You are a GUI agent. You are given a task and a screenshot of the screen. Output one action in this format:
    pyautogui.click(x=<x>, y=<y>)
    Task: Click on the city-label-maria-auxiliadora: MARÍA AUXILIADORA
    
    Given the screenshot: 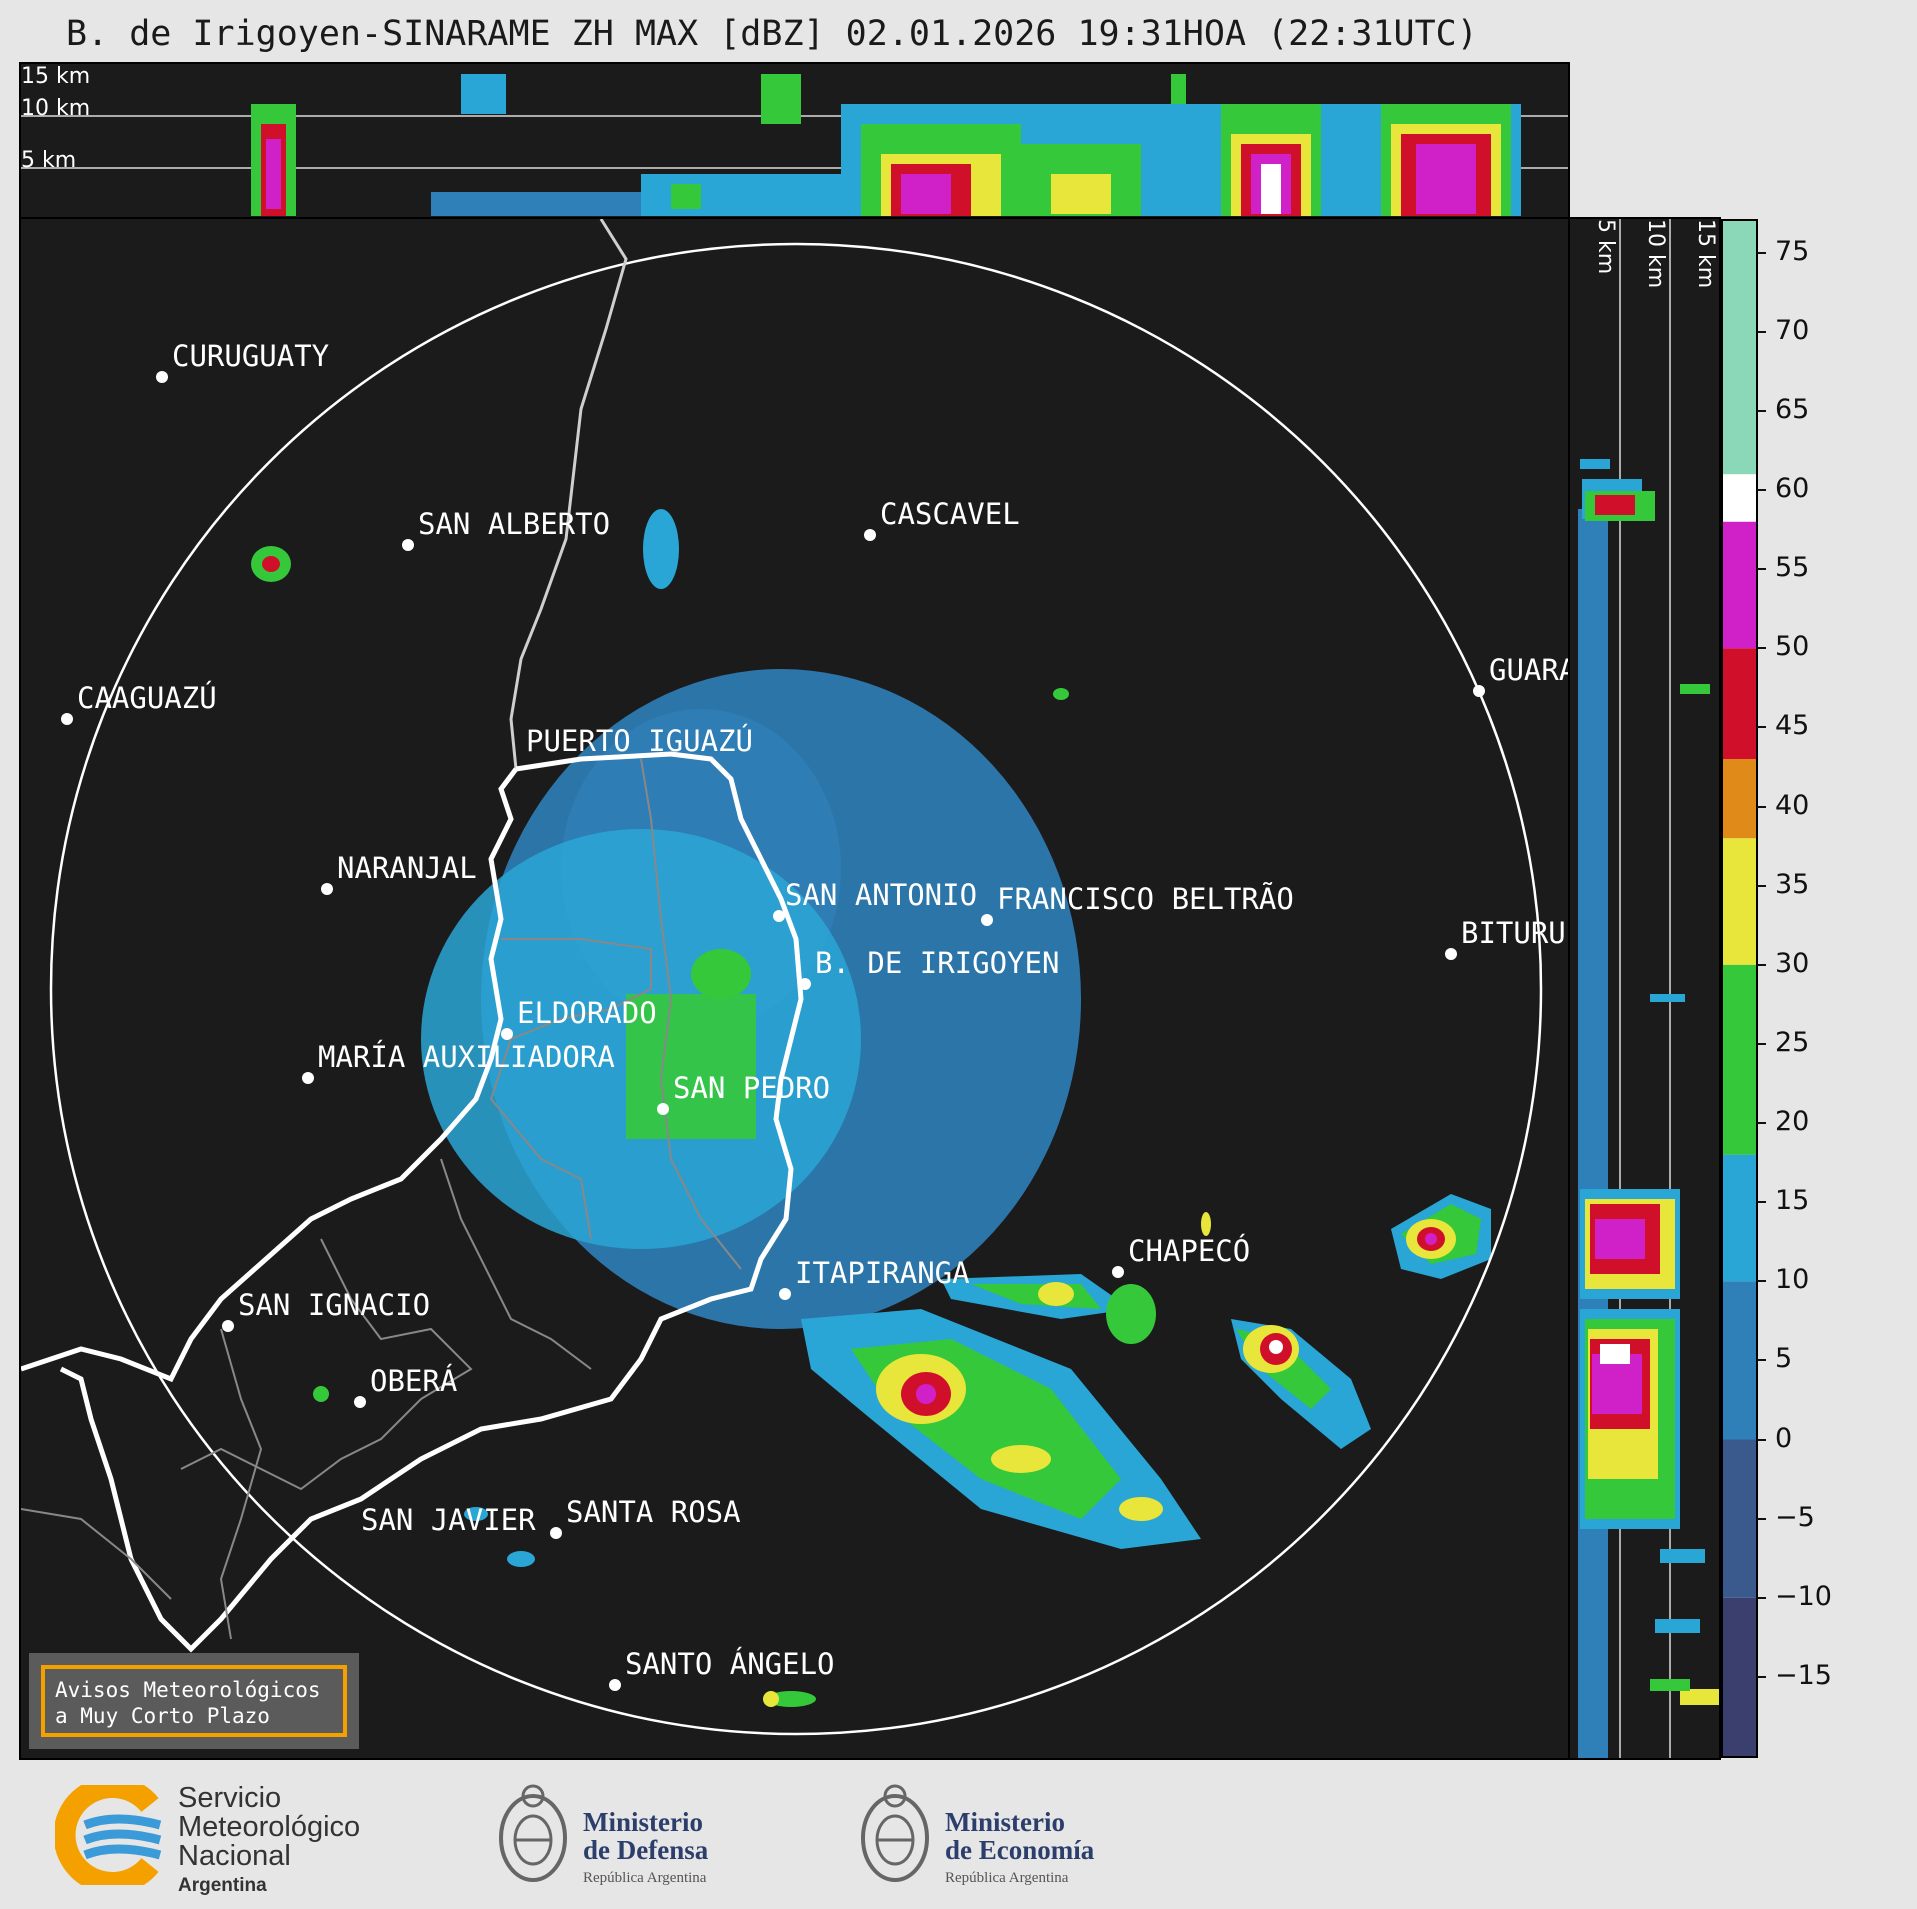 What is the action you would take?
    pyautogui.click(x=466, y=1057)
    